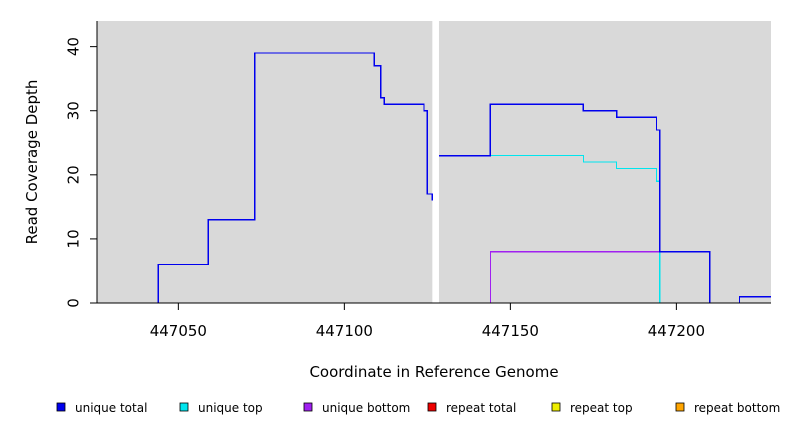 The height and width of the screenshot is (432, 792). Describe the element at coordinates (510, 331) in the screenshot. I see `x-tick-label: 447150` at that location.